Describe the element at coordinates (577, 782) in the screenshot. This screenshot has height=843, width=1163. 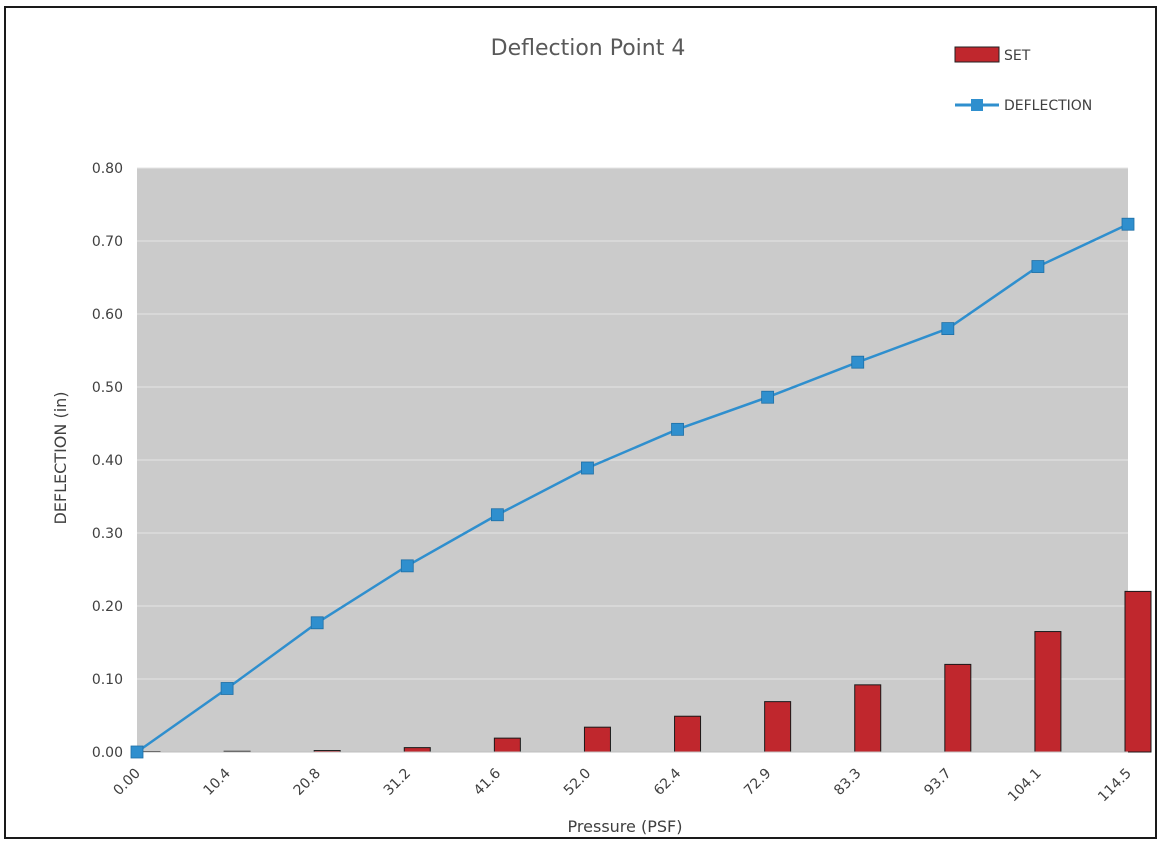
I see `x-tick-label: 52.0` at that location.